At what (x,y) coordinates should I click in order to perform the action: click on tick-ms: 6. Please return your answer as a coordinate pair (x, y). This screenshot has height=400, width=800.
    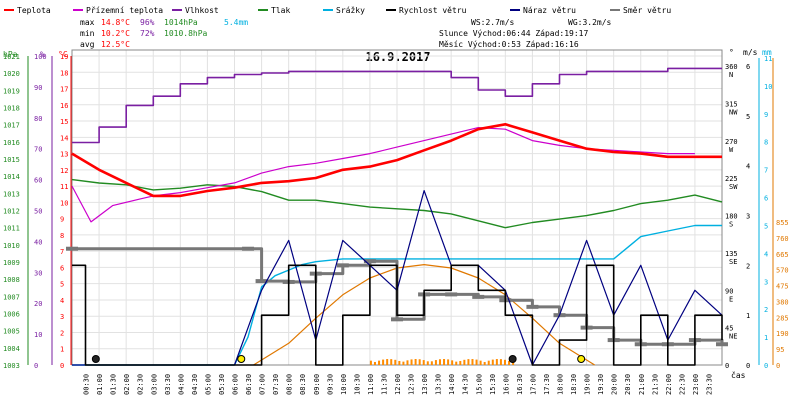
    Looking at the image, I should click on (748, 67).